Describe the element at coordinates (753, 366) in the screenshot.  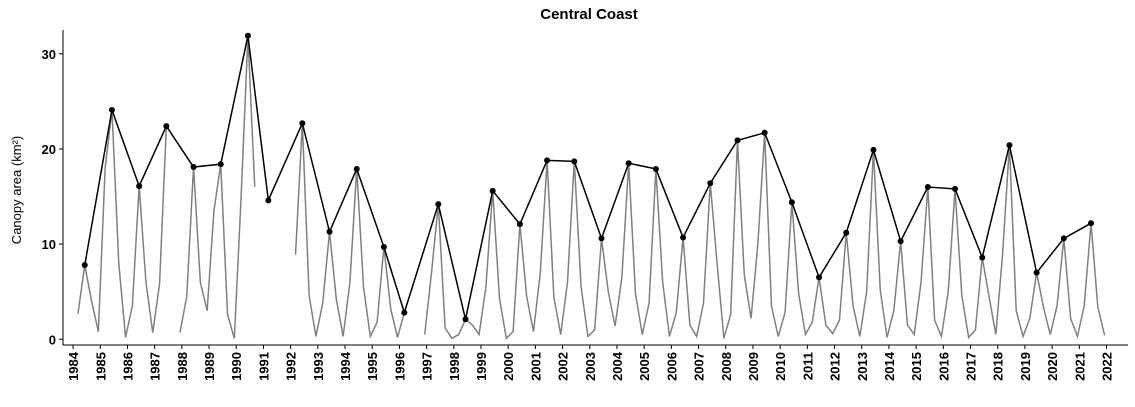
I see `x-tick-label: 2009` at that location.